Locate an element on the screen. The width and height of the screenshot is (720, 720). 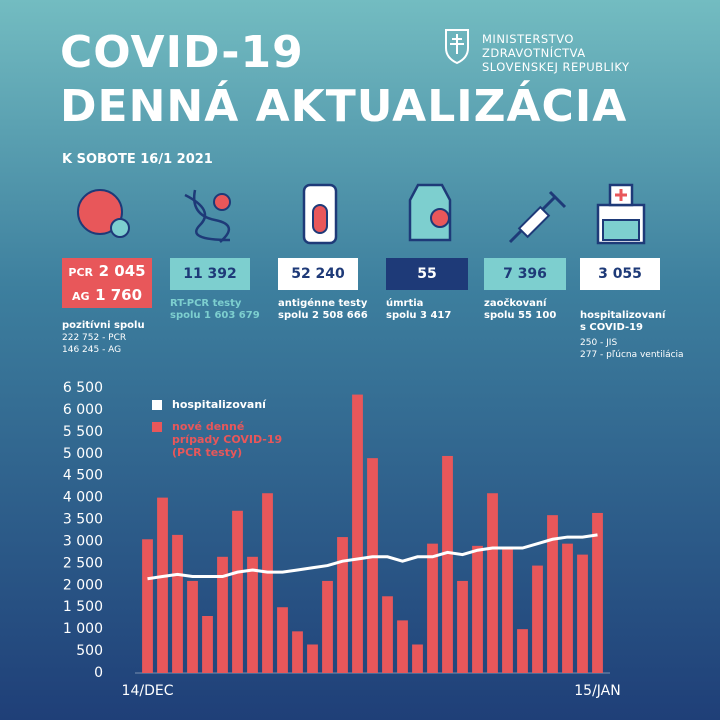
stat-notes: antigénne testy spolu 2 508 666 is located at coordinates (323, 310).